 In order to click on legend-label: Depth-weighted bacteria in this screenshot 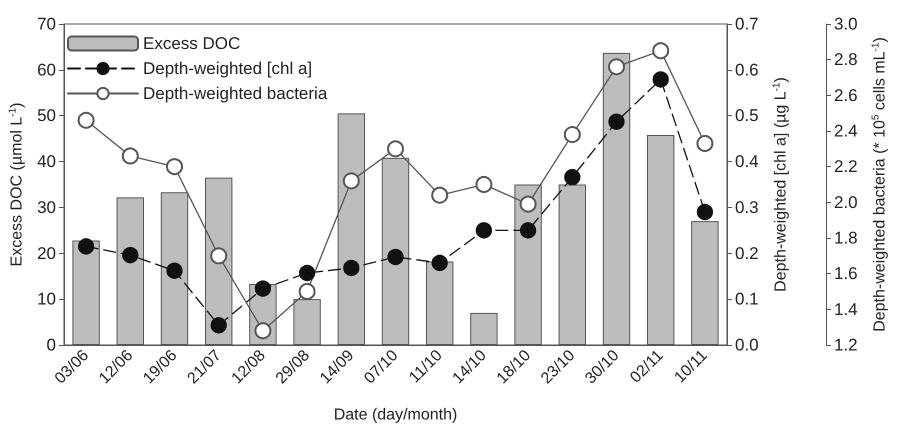, I will do `click(235, 93)`.